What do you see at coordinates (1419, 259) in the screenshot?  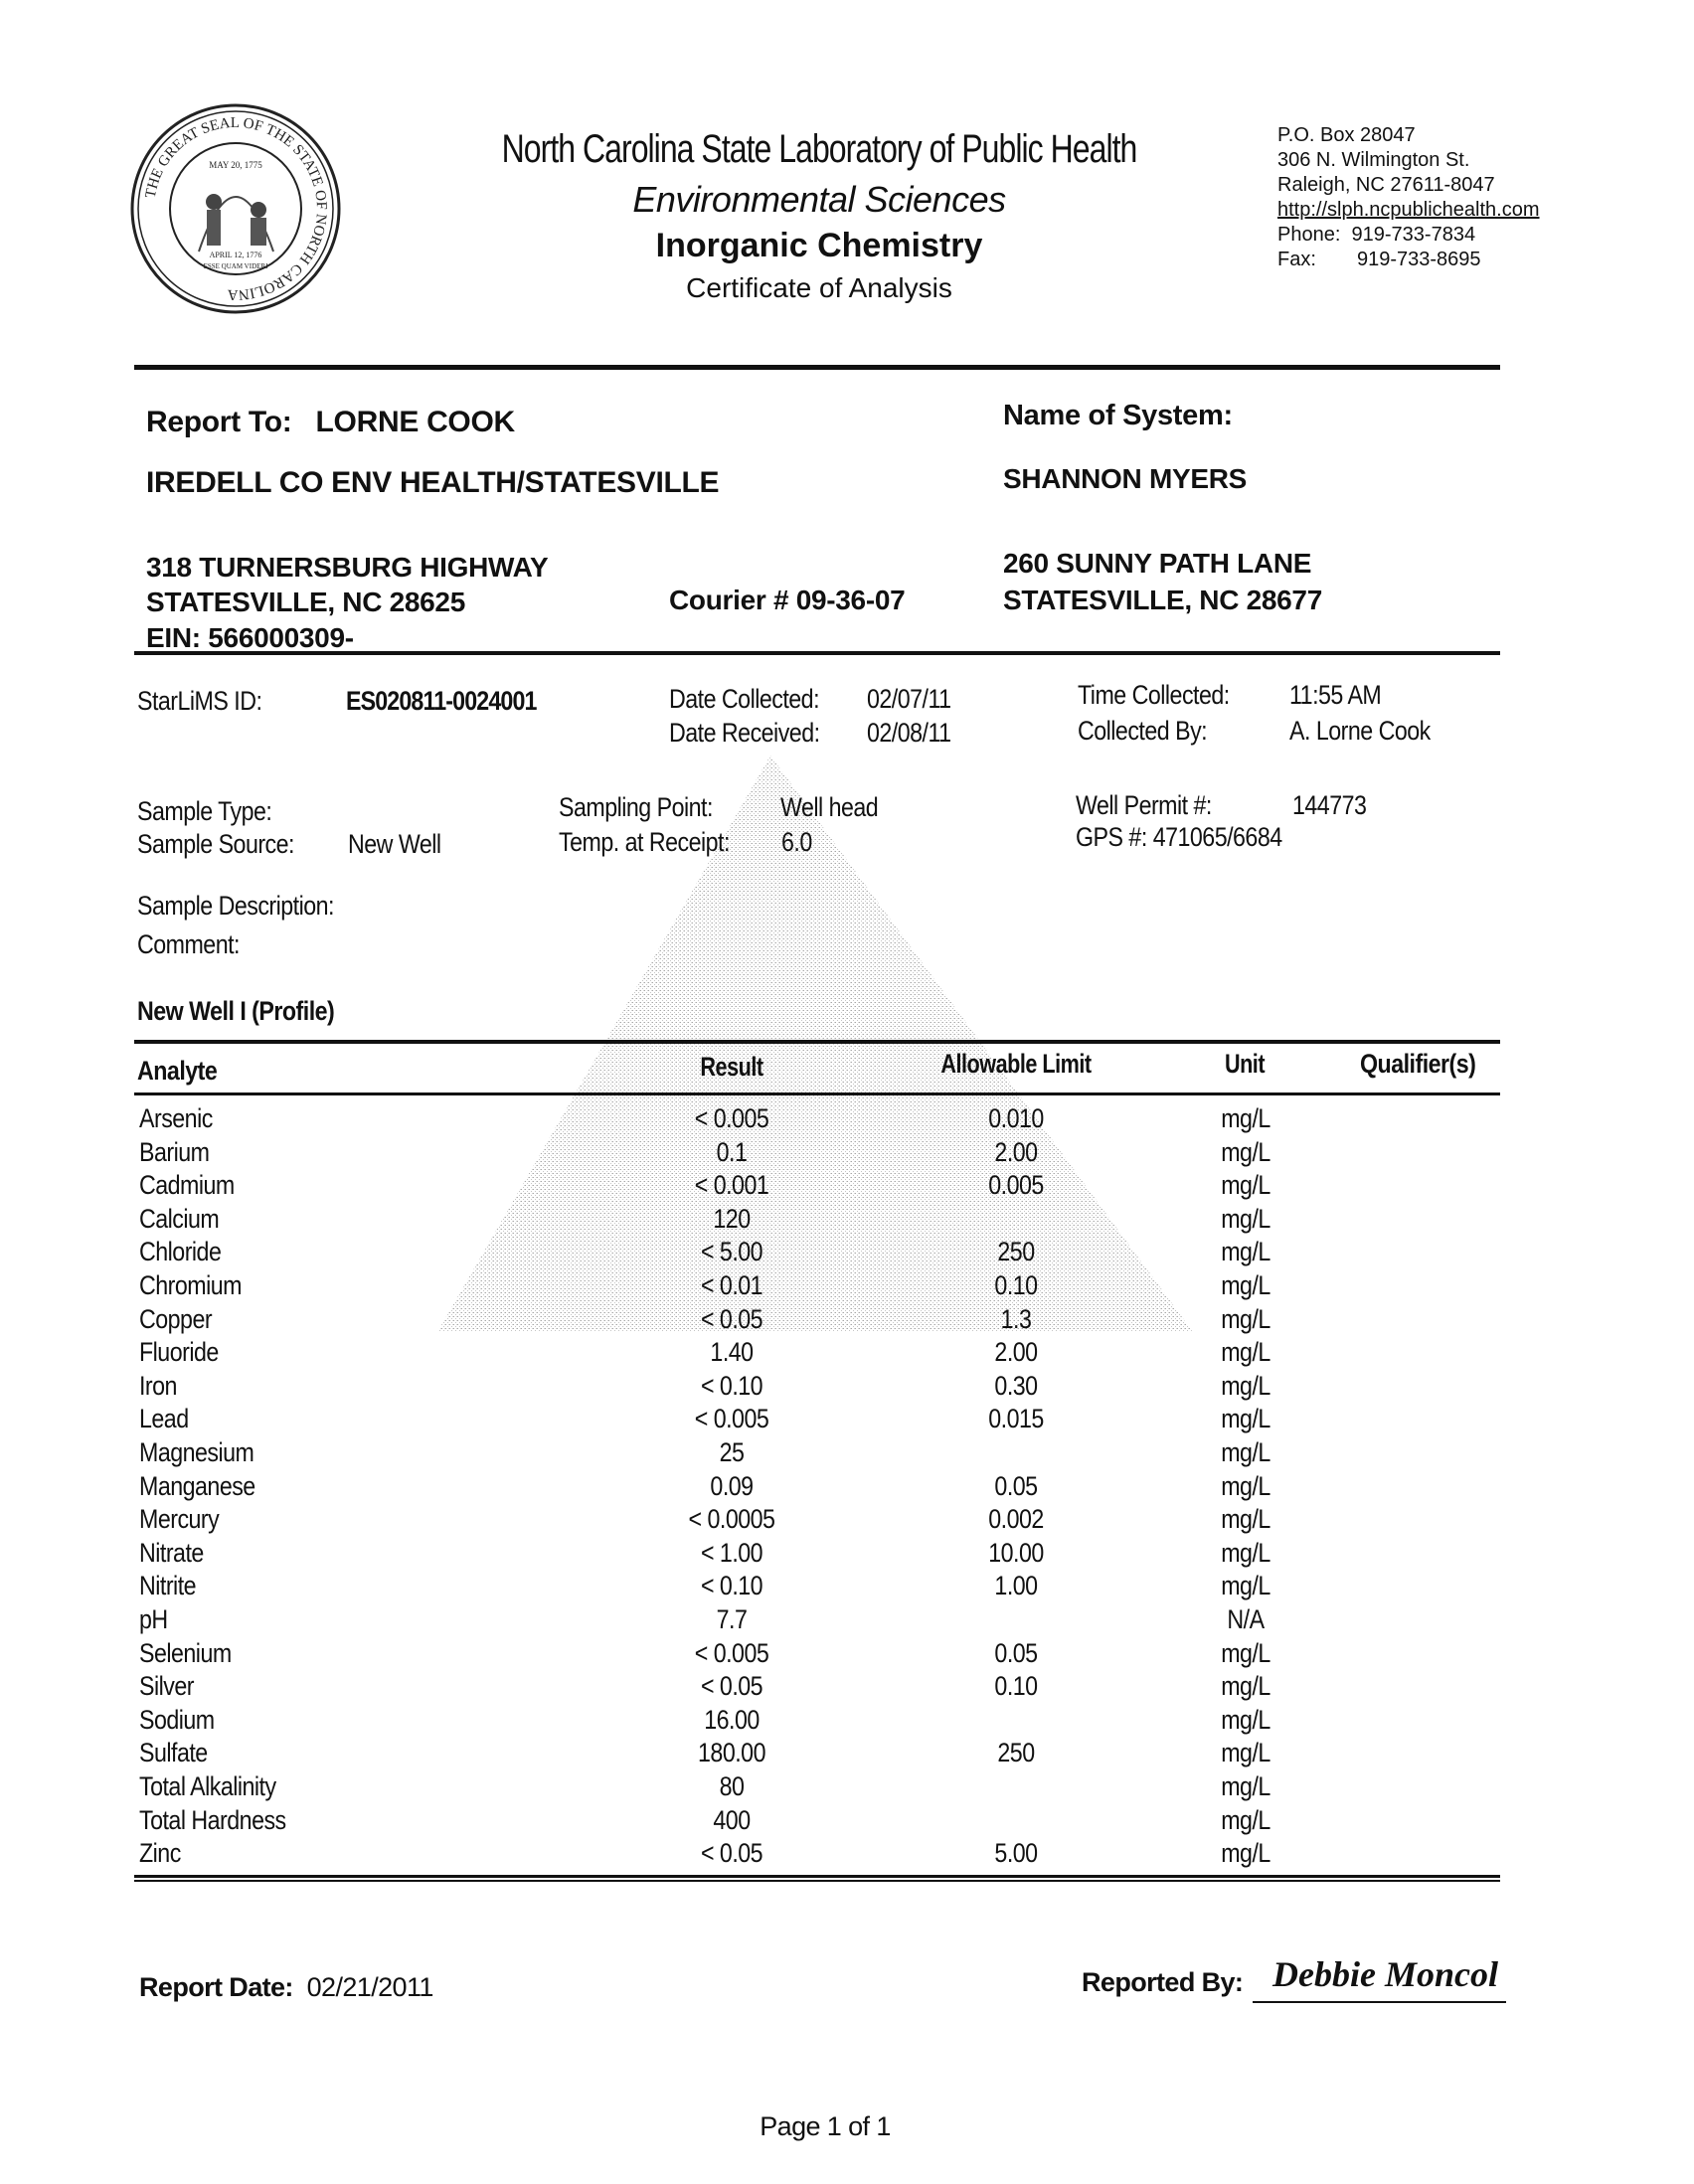 I see `fax-number: 919-733-8695` at bounding box center [1419, 259].